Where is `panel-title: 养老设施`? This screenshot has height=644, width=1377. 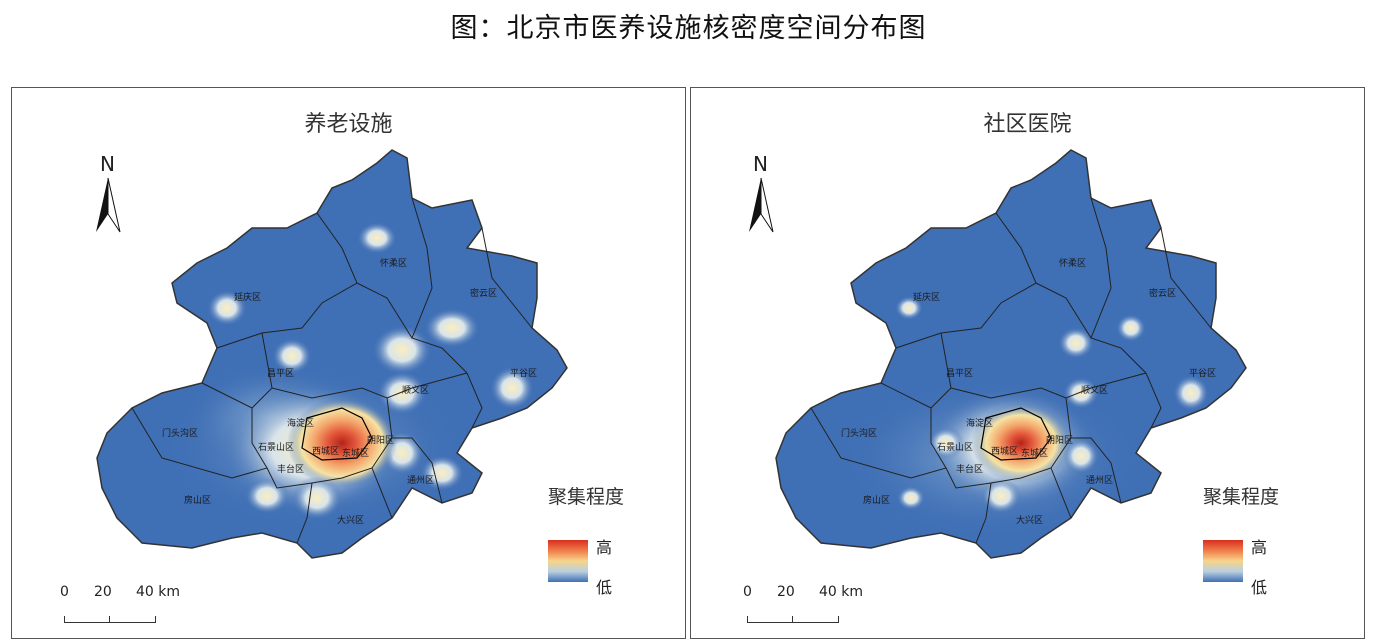
panel-title: 养老设施 is located at coordinates (348, 124).